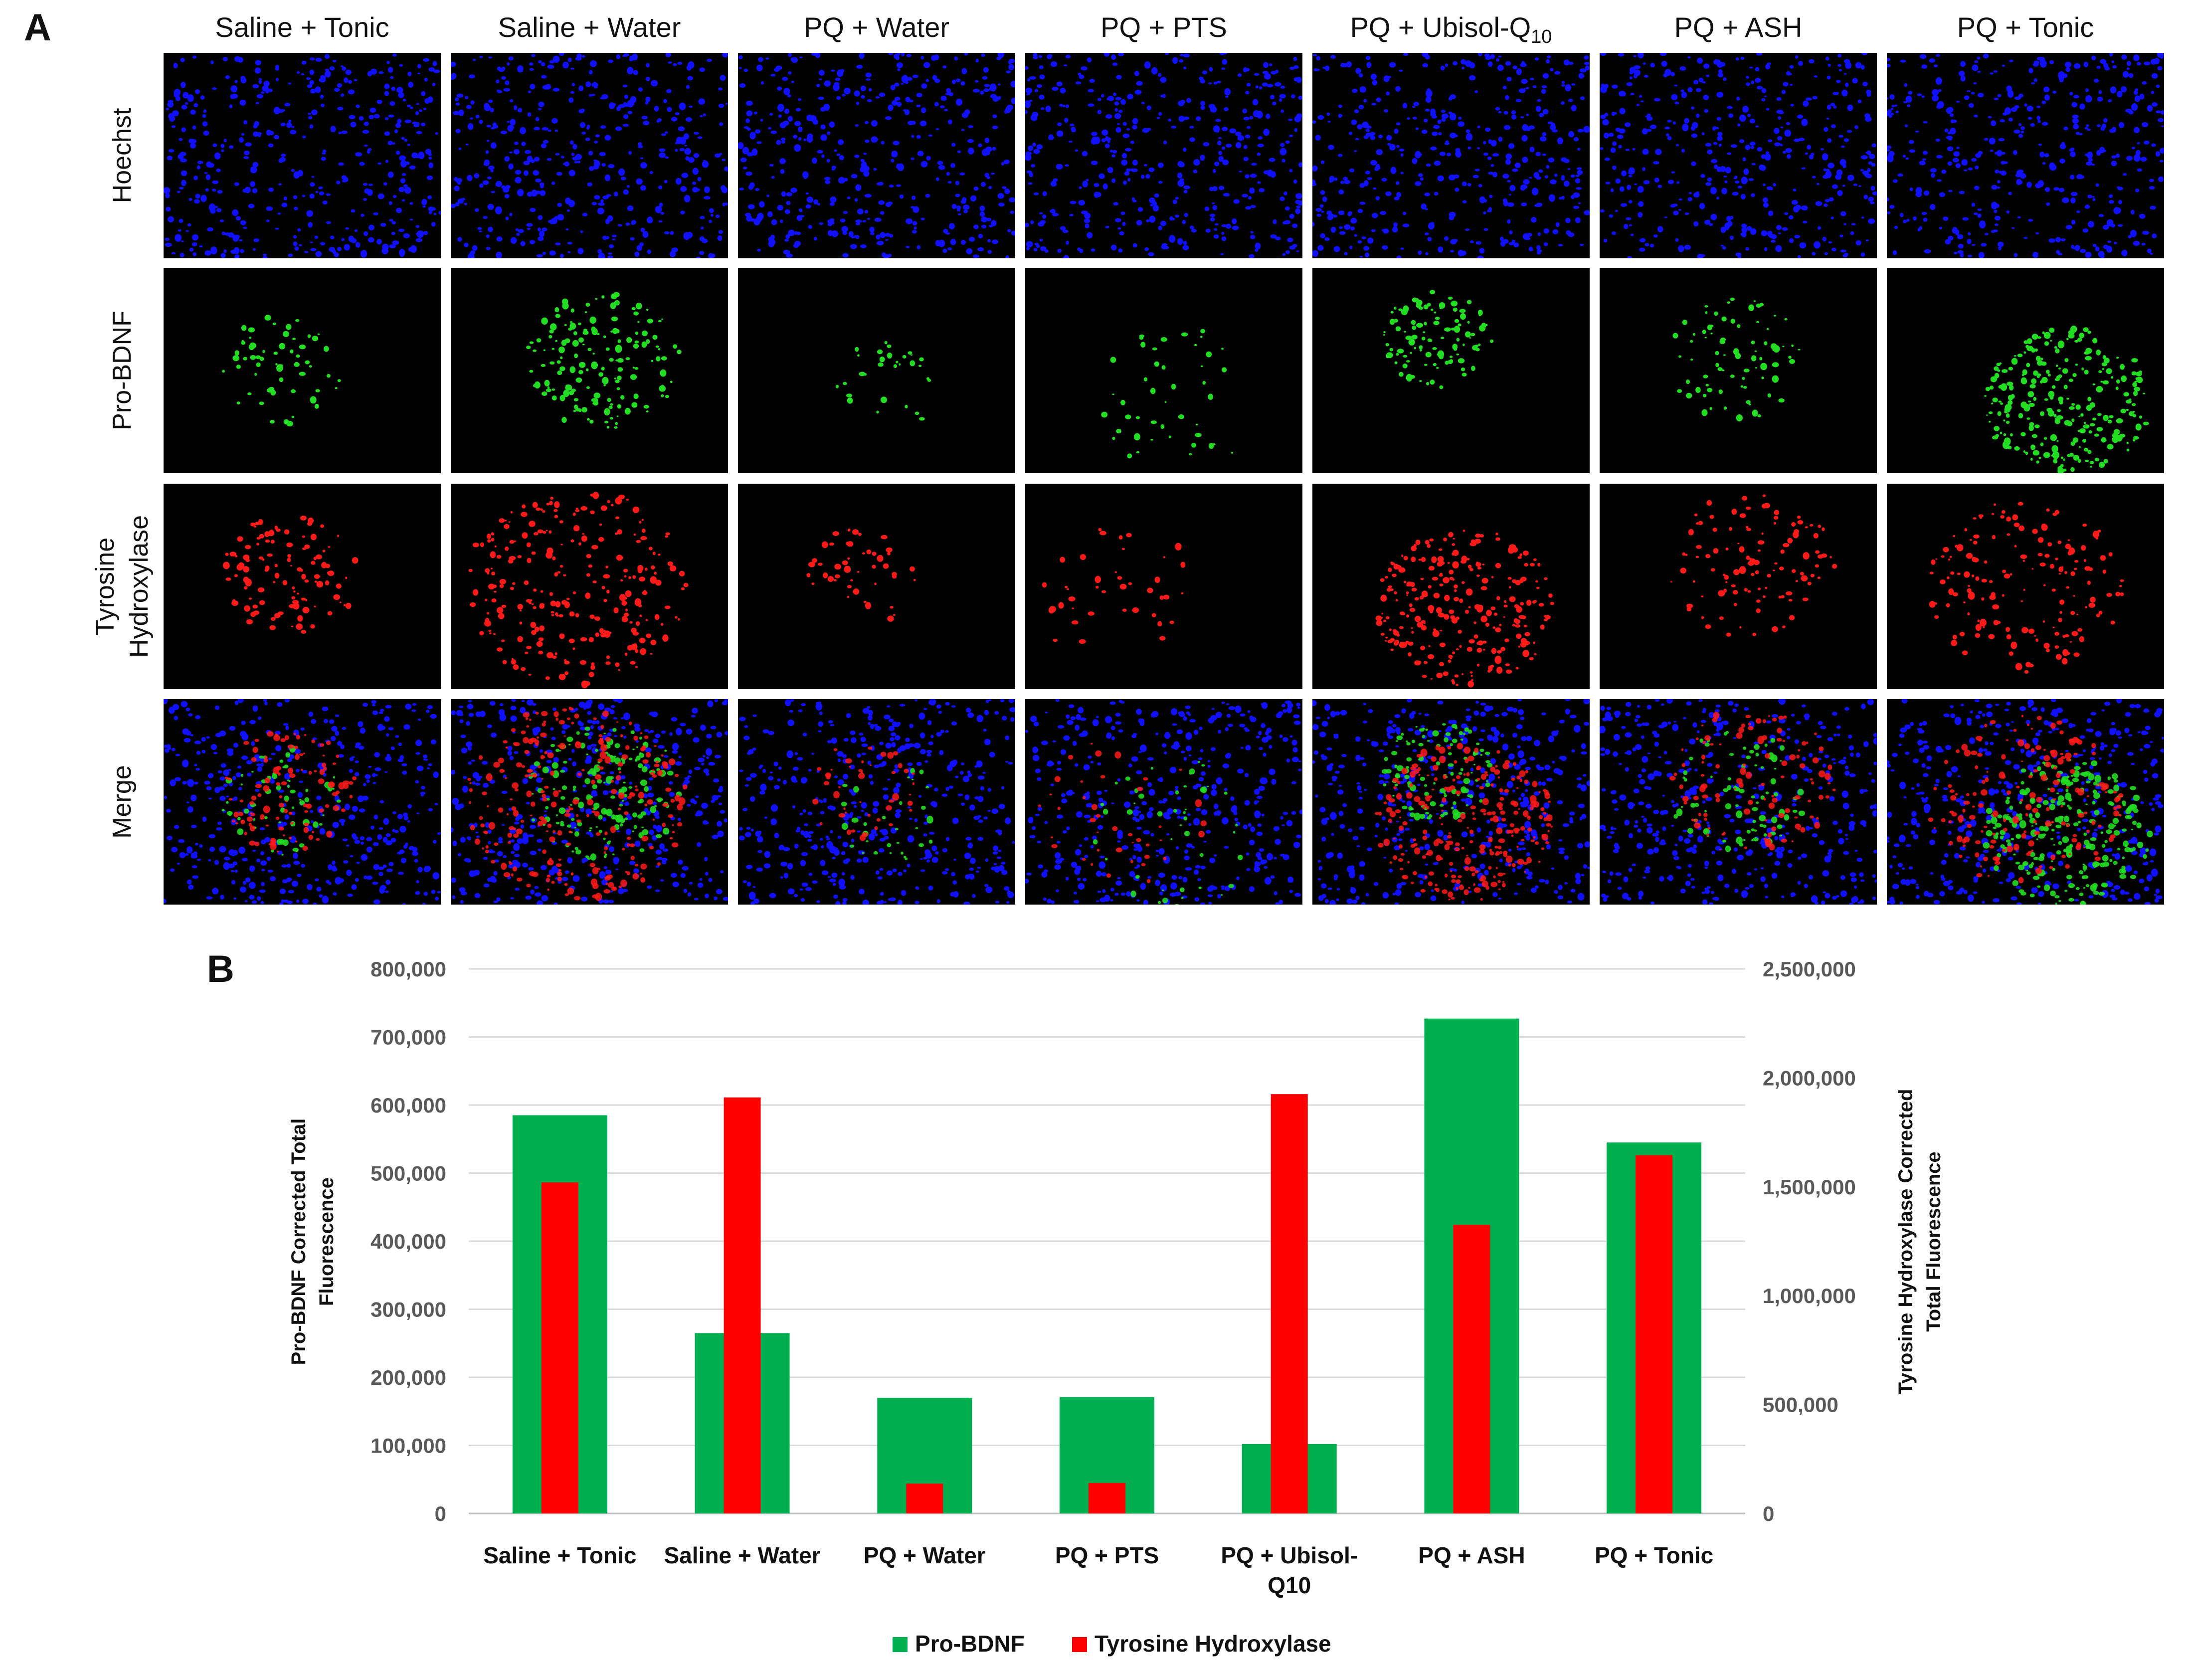  I want to click on column-header: PQ + Tonic, so click(2025, 27).